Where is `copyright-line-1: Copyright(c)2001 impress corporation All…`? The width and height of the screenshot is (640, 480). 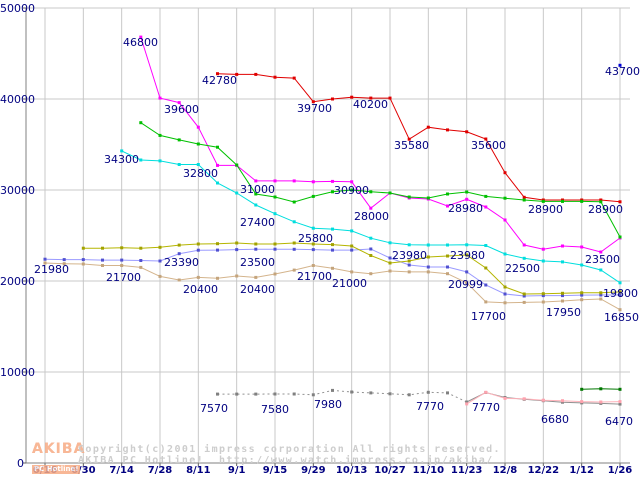
copyright-line-1: Copyright(c)2001 impress corporation All… is located at coordinates (289, 449).